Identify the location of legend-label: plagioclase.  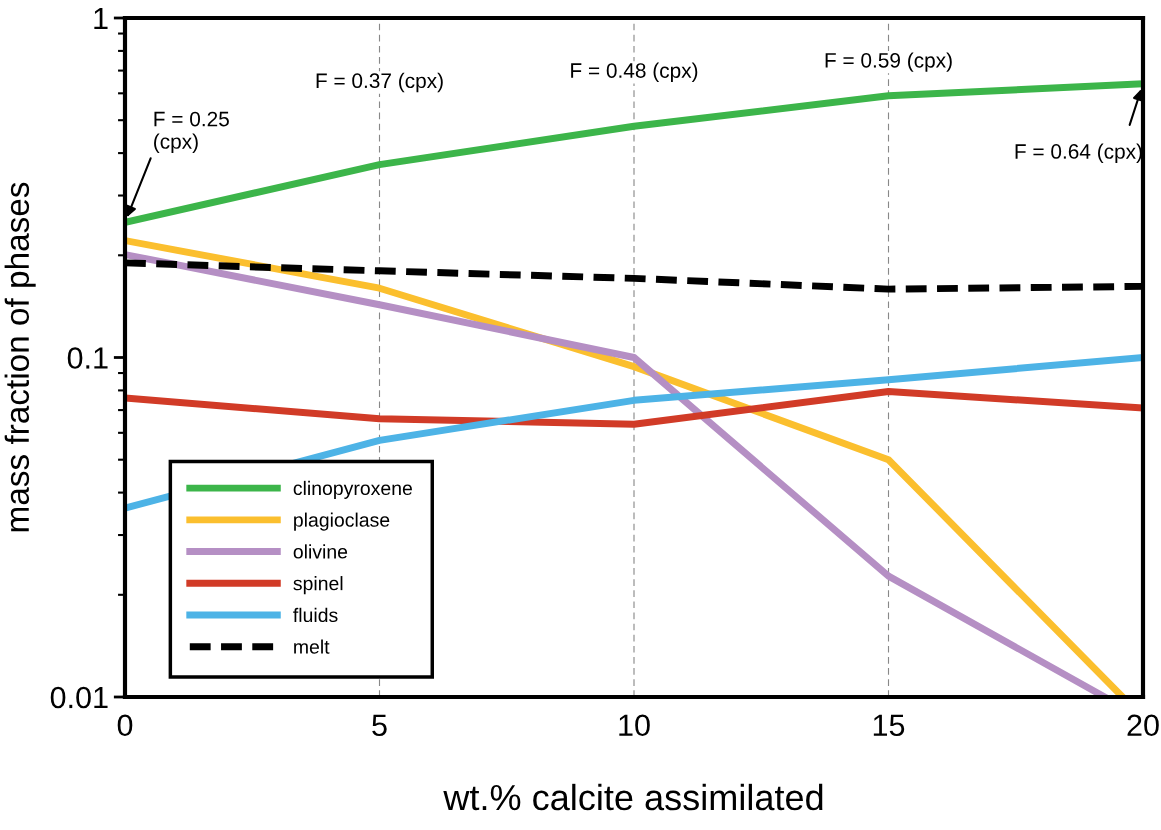
(342, 521).